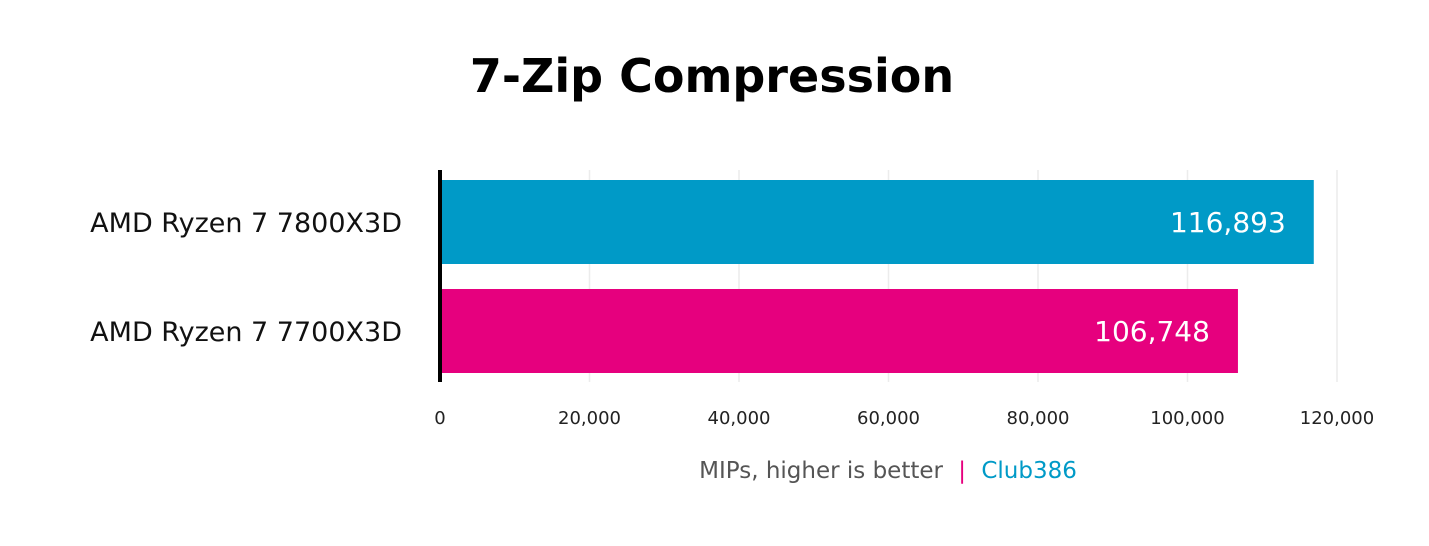 The height and width of the screenshot is (546, 1429). Describe the element at coordinates (589, 418) in the screenshot. I see `x-tick-label: 20,000` at that location.